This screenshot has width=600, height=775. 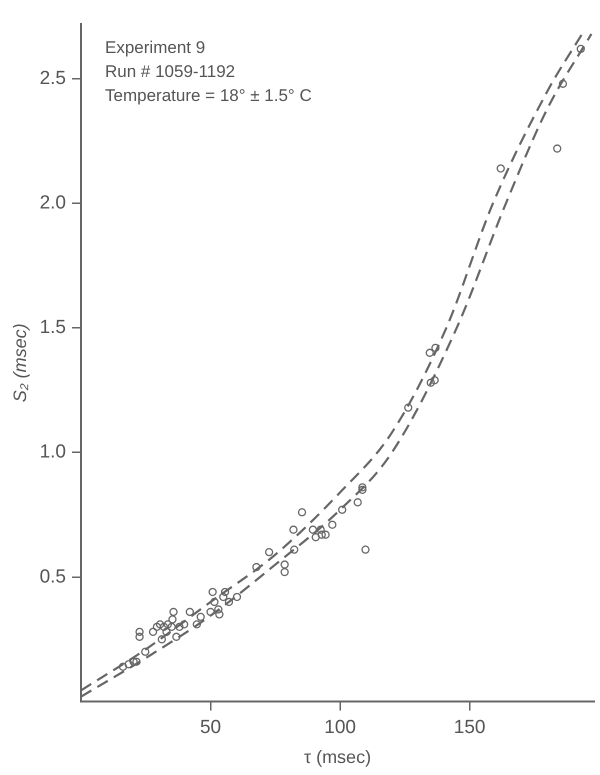 I want to click on y-axis-title: S₂ (msec), so click(x=20, y=362).